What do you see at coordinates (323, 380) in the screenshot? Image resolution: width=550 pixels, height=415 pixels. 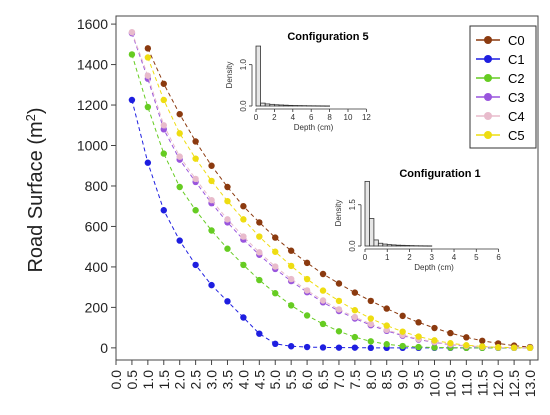 I see `x-tick-label: 6.5` at bounding box center [323, 380].